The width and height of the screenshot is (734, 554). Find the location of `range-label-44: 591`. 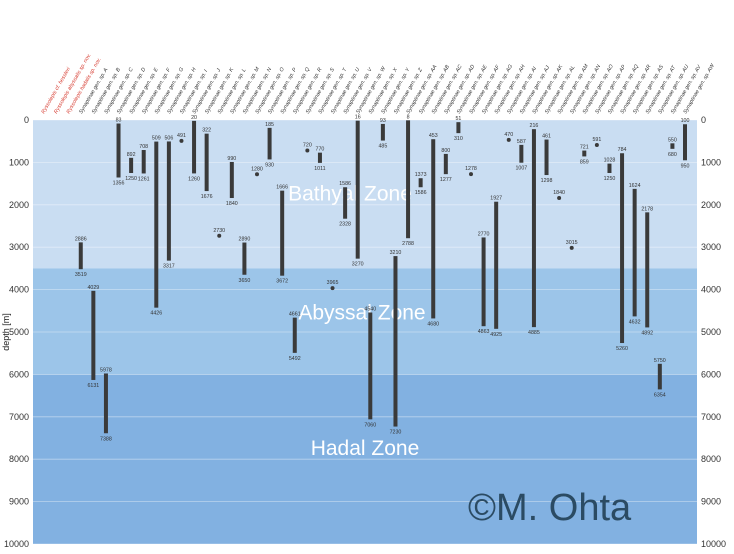

range-label-44: 591 is located at coordinates (596, 140).